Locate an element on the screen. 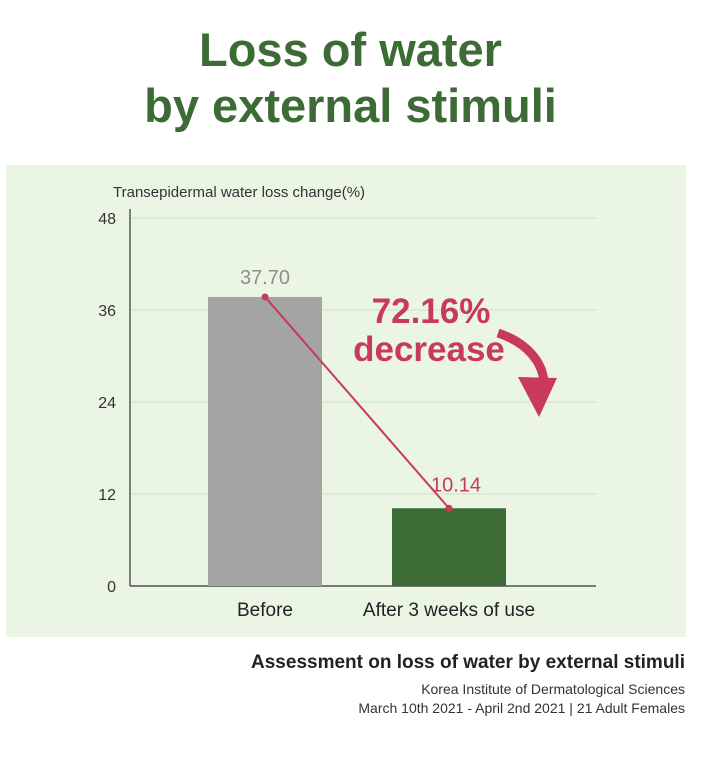  y-axis-label: Transepidermal water loss change(%) is located at coordinates (239, 192).